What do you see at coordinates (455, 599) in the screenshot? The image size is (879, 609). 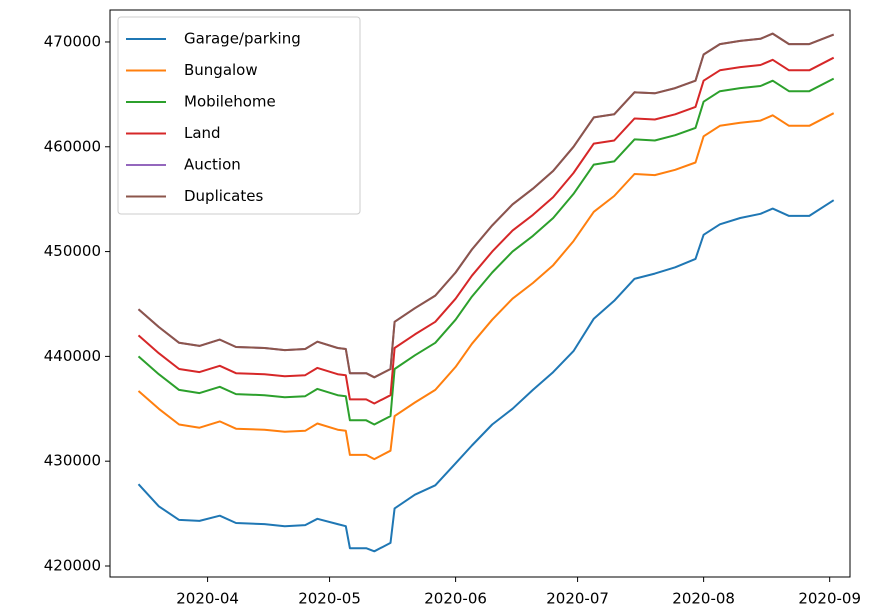 I see `x-tick-label: 2020-06` at bounding box center [455, 599].